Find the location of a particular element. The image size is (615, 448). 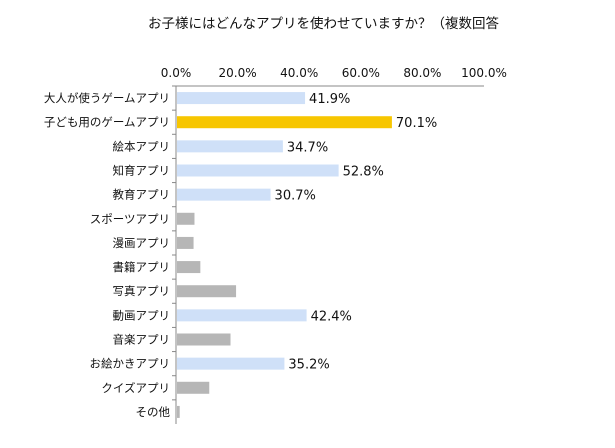

x-tick-label: 100.0% is located at coordinates (484, 73).